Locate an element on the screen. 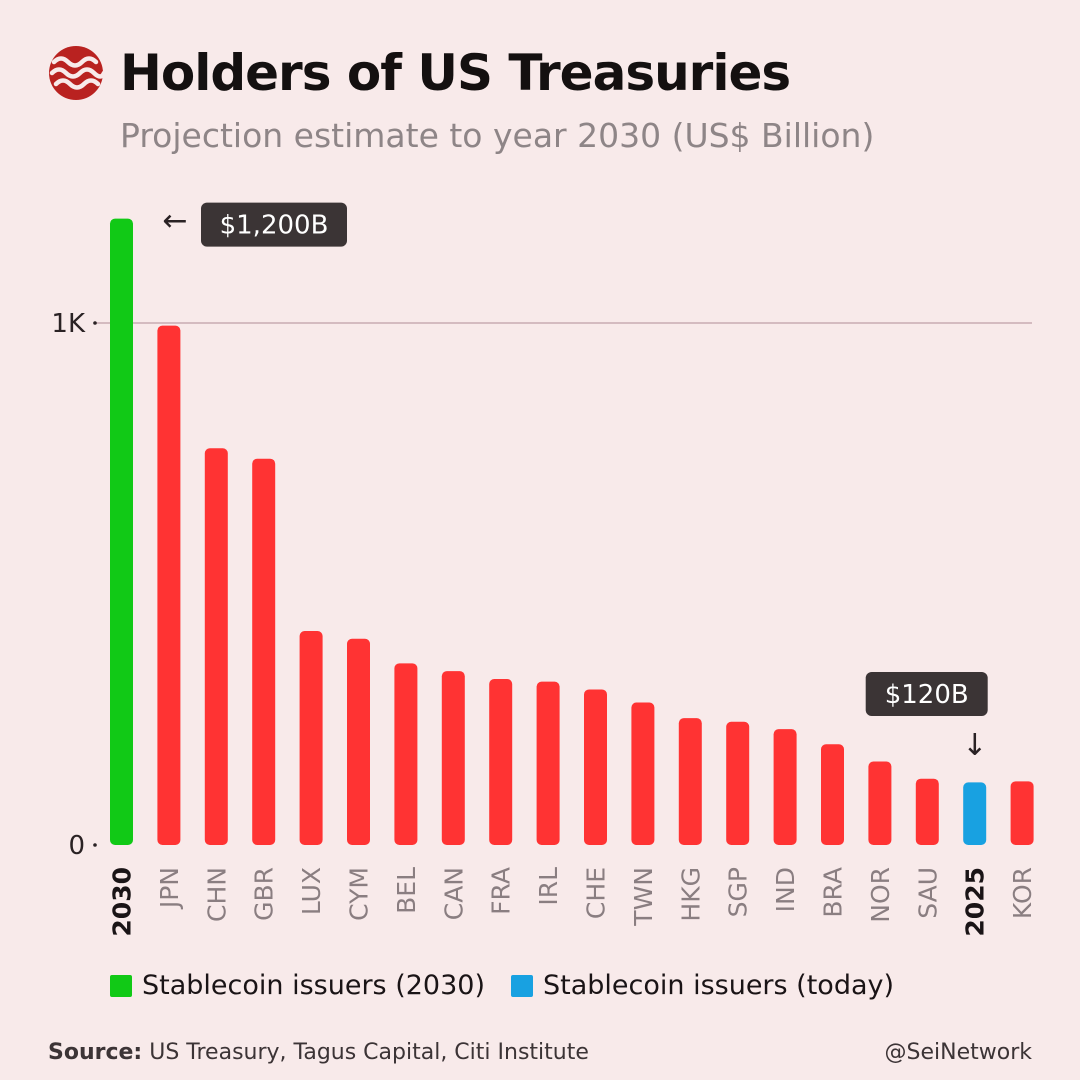  bar-bra is located at coordinates (832, 794).